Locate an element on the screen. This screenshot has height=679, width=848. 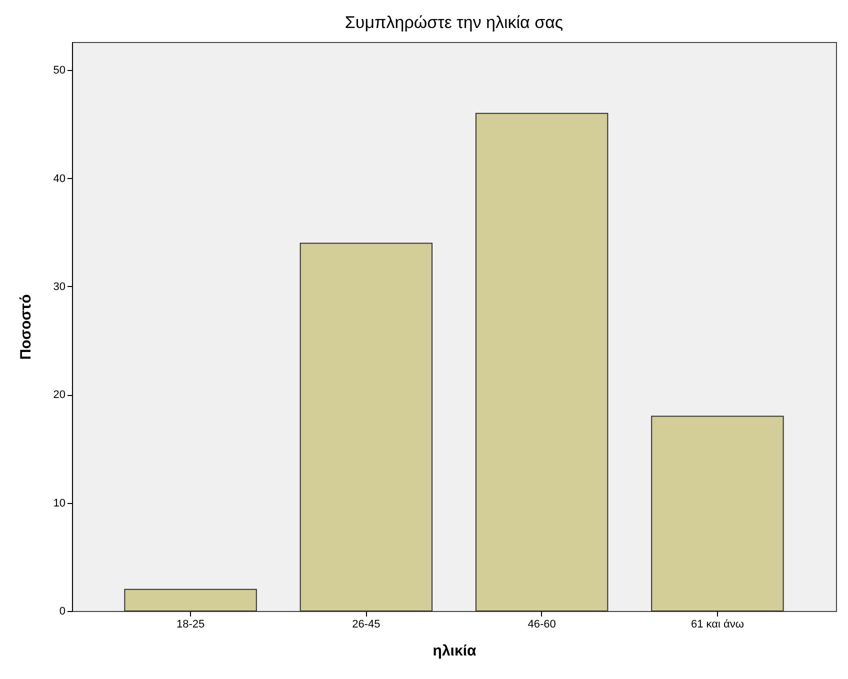
x-tick-label: 46-60 is located at coordinates (542, 624).